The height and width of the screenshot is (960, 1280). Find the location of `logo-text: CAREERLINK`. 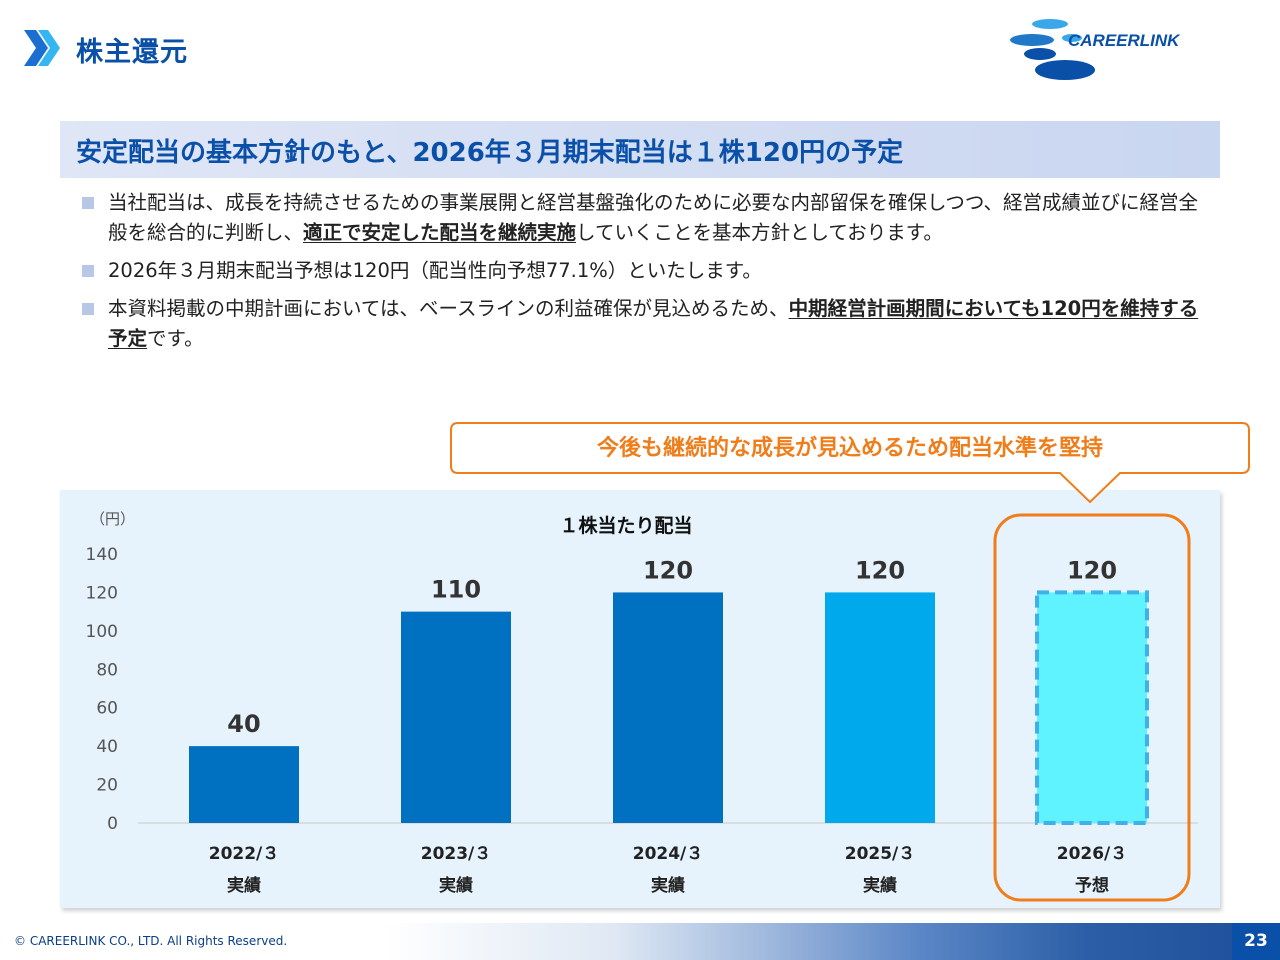

logo-text: CAREERLINK is located at coordinates (1124, 40).